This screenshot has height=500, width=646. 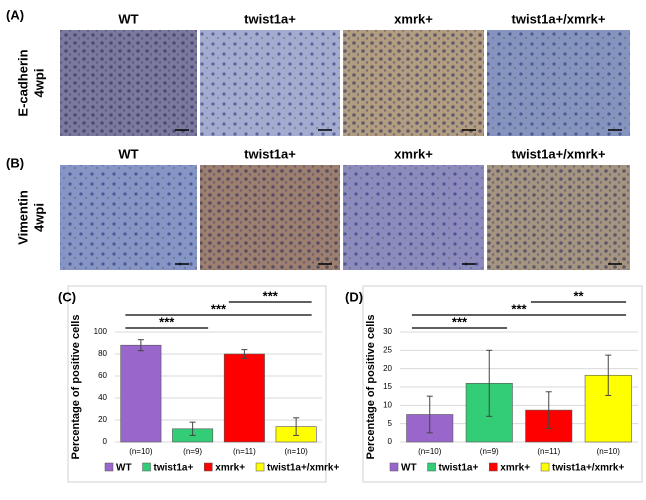 What do you see at coordinates (15, 162) in the screenshot?
I see `panel-label: (B)` at bounding box center [15, 162].